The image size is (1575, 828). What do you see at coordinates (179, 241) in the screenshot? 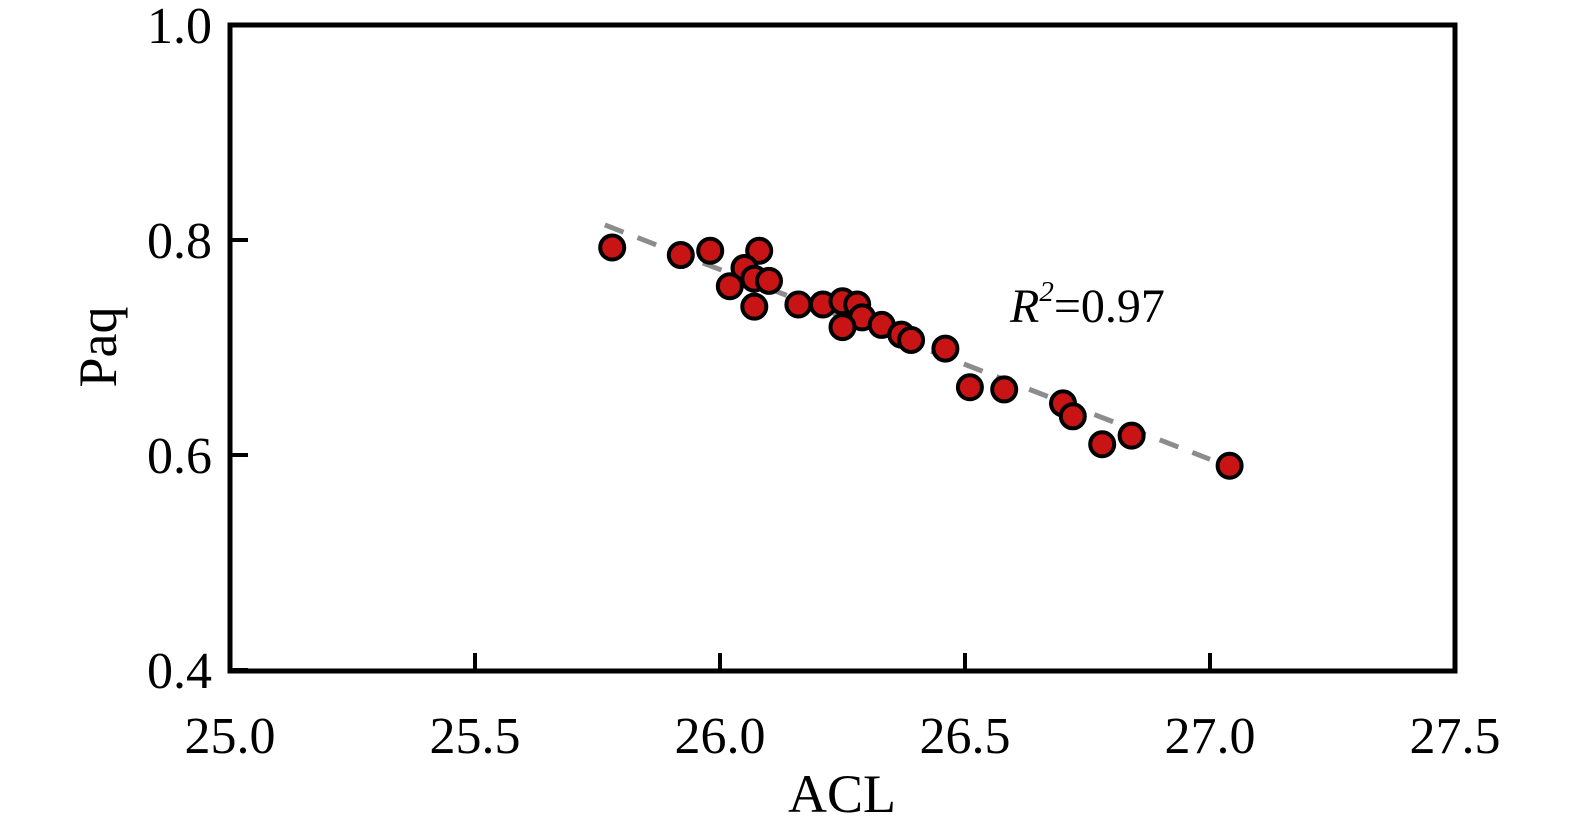
I see `y-tick-label: 0.8` at bounding box center [179, 241].